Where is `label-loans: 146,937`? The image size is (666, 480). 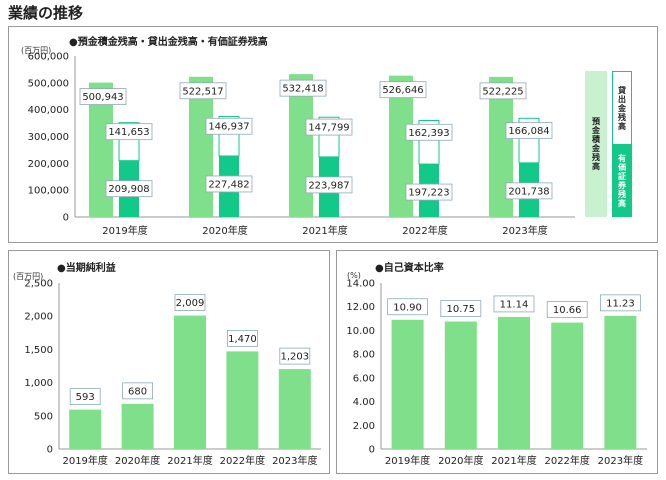 label-loans: 146,937 is located at coordinates (228, 127).